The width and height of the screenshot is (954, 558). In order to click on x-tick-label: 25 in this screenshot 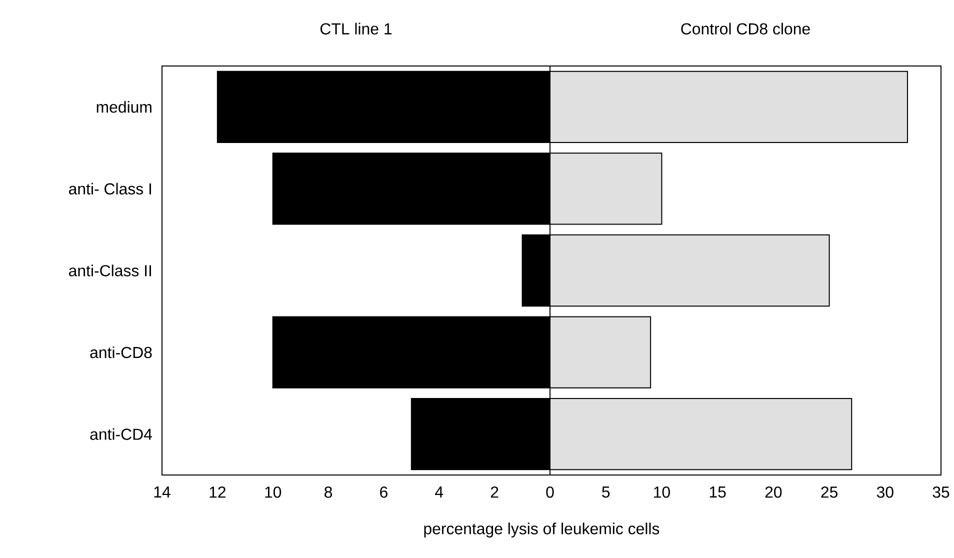, I will do `click(829, 492)`.